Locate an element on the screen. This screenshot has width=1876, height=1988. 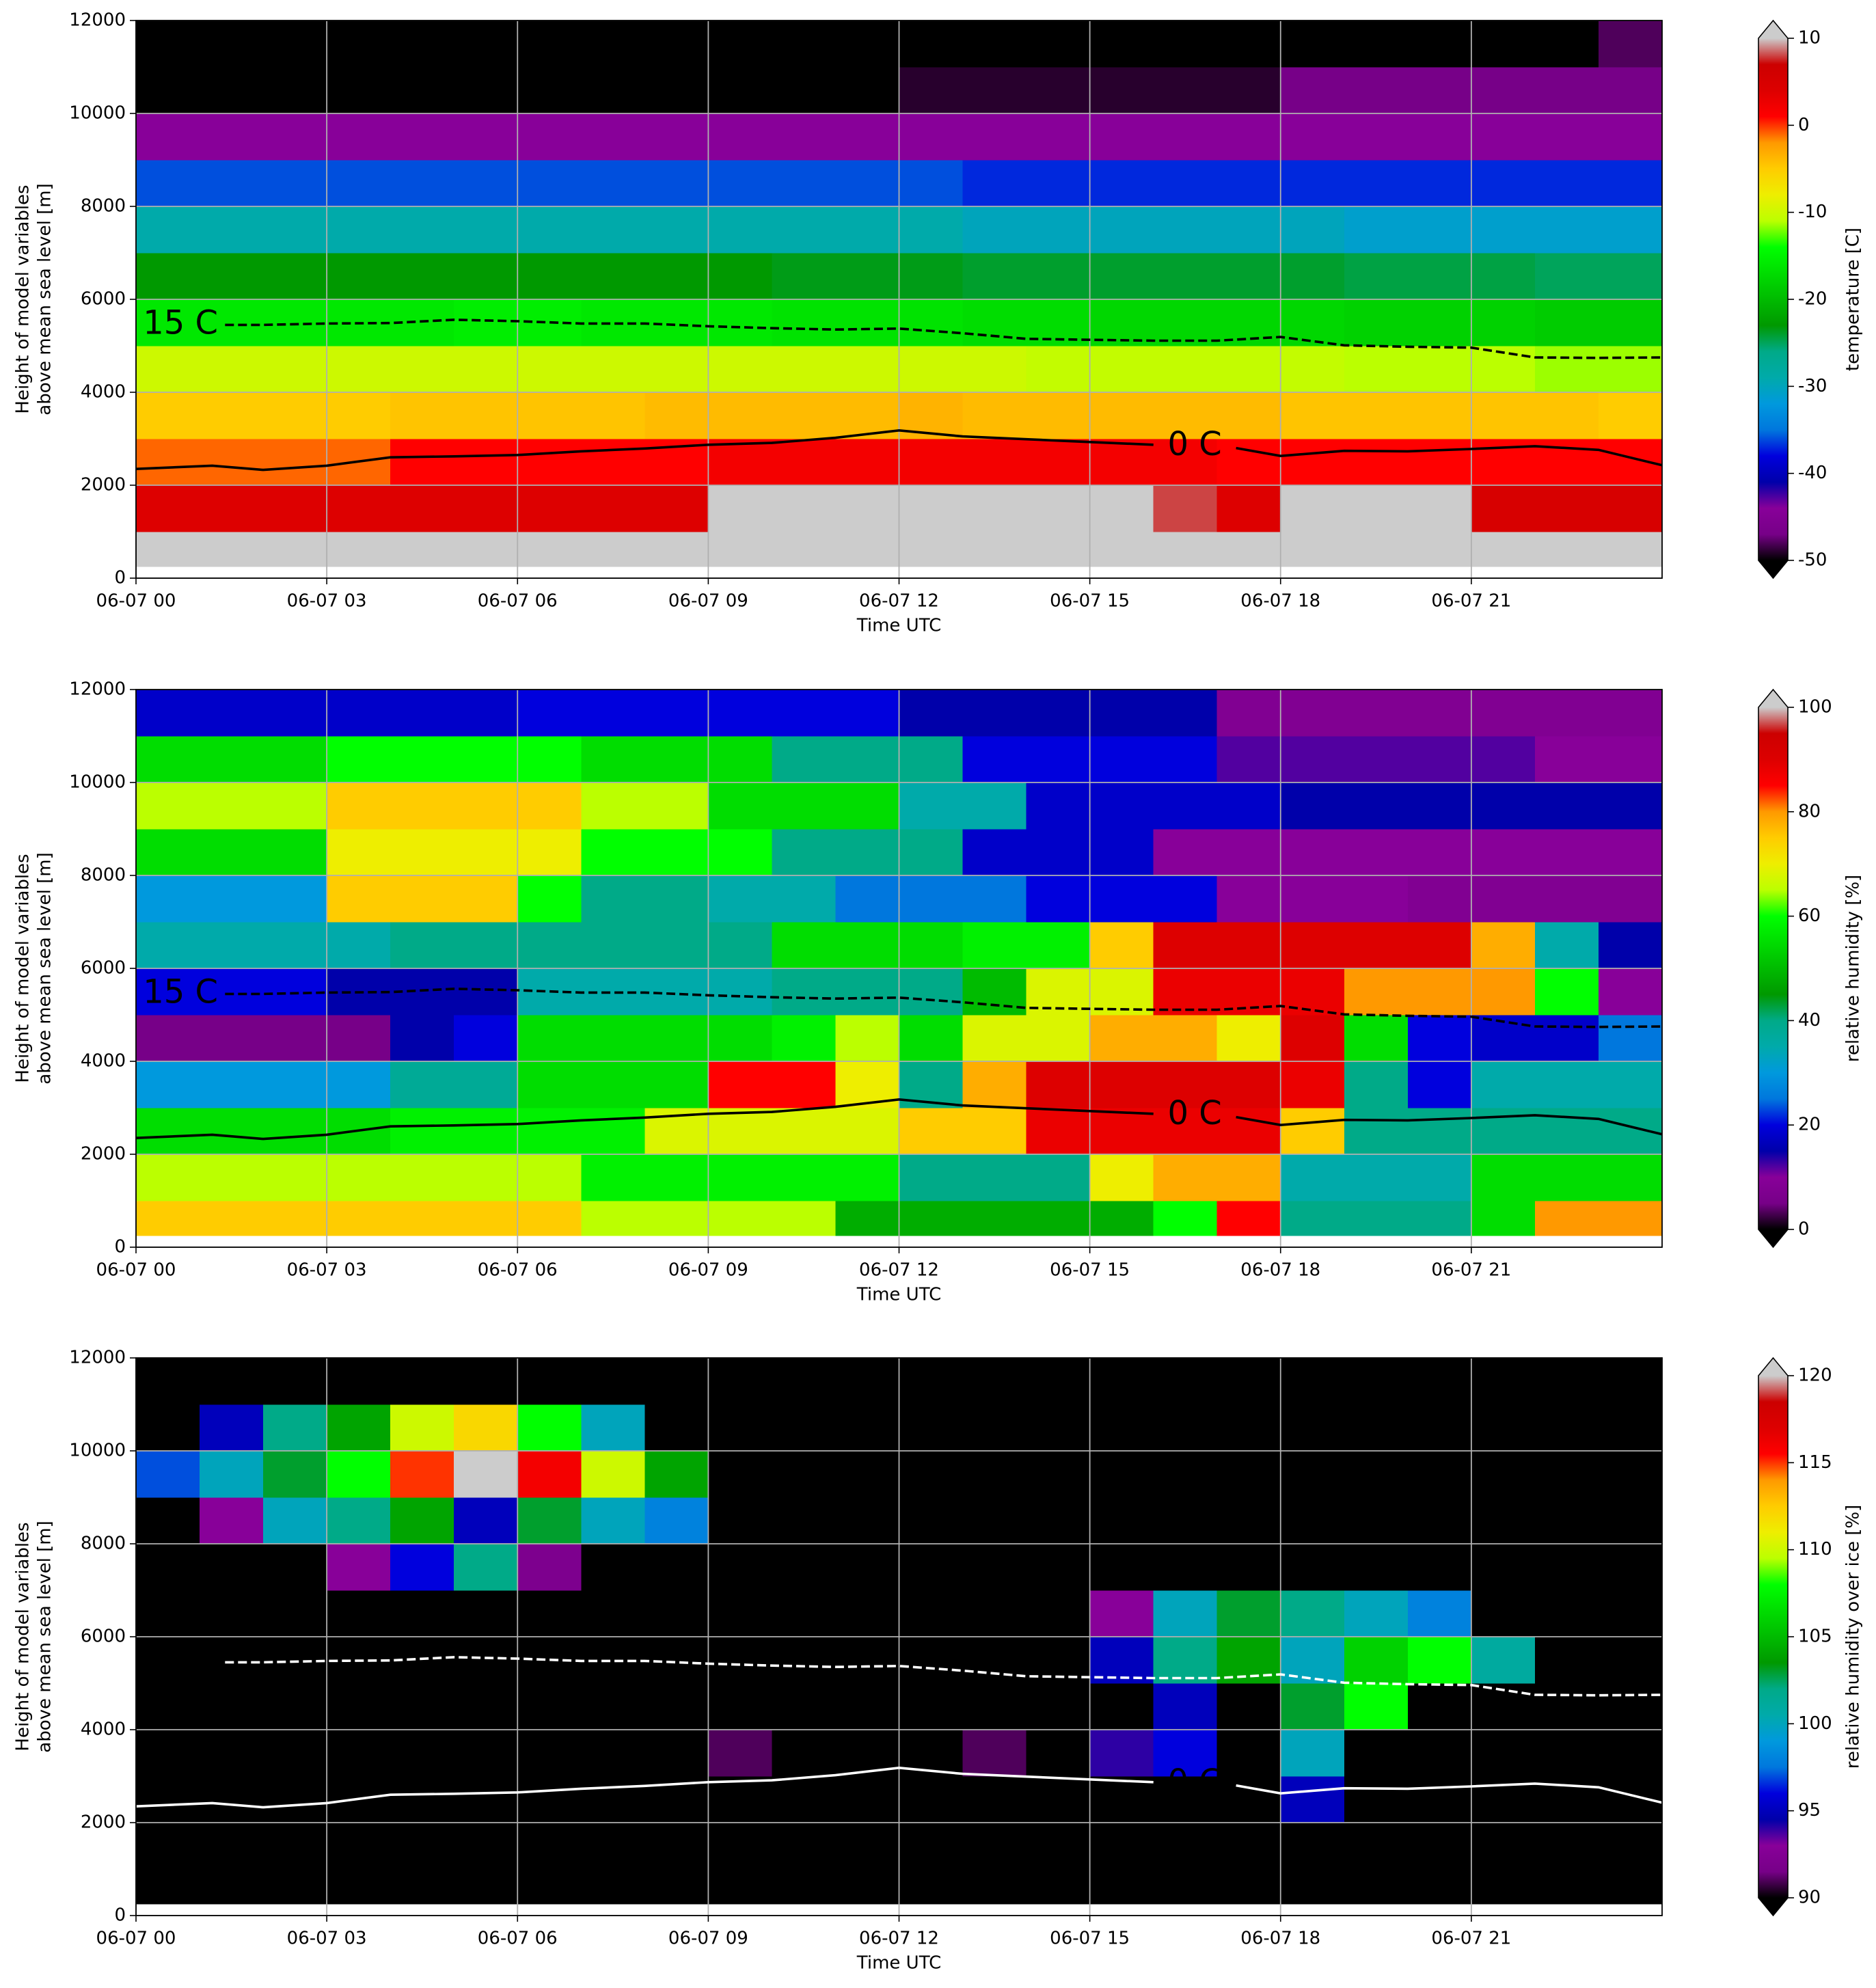
y-tick-label: 0 is located at coordinates (120, 1915).